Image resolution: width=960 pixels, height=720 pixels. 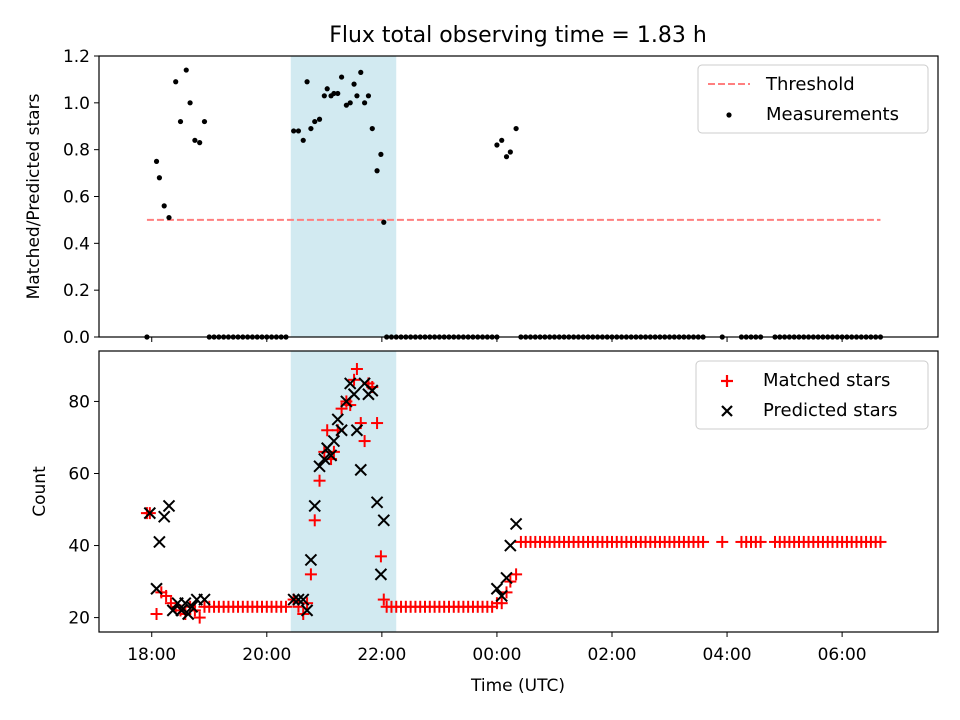 I want to click on ratio-ytick-label: 0.6, so click(x=76, y=198).